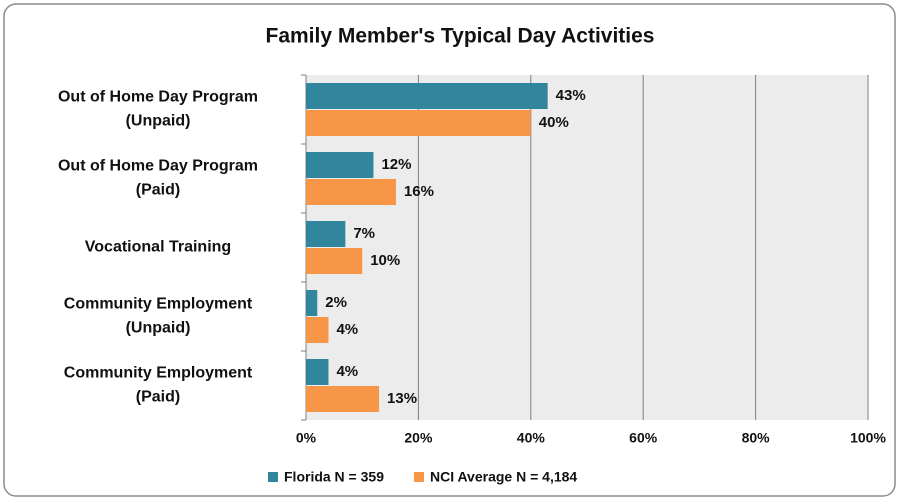 The height and width of the screenshot is (501, 900). Describe the element at coordinates (643, 438) in the screenshot. I see `x-tick-label: 60%` at that location.